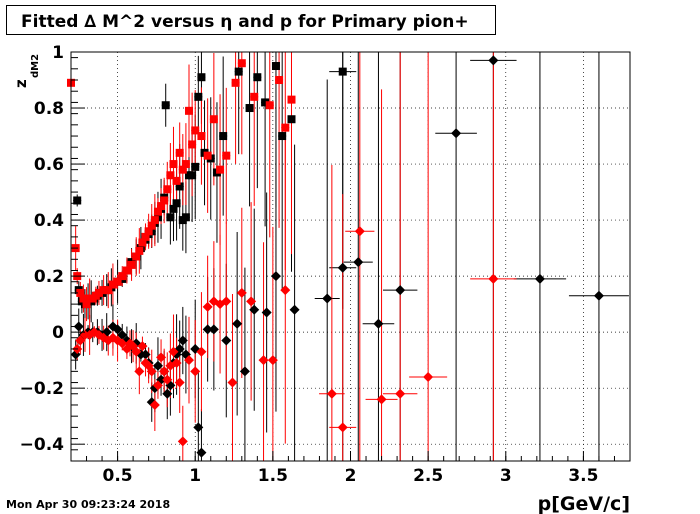 Image resolution: width=700 pixels, height=514 pixels. What do you see at coordinates (195, 476) in the screenshot?
I see `x-tick-label: 1` at bounding box center [195, 476].